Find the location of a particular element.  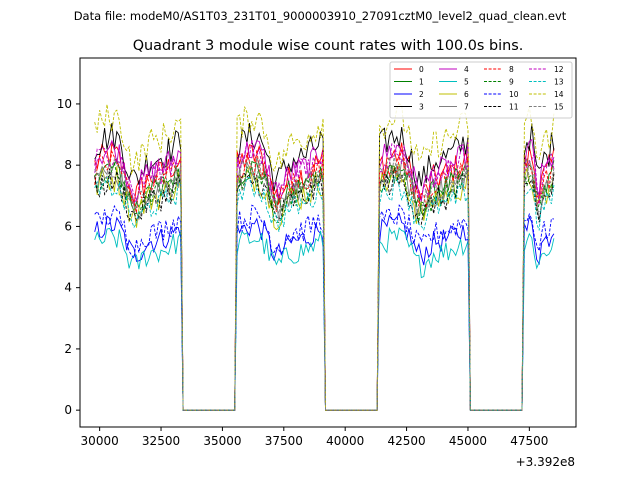

x-offset-label: +3.392e8 is located at coordinates (545, 462).